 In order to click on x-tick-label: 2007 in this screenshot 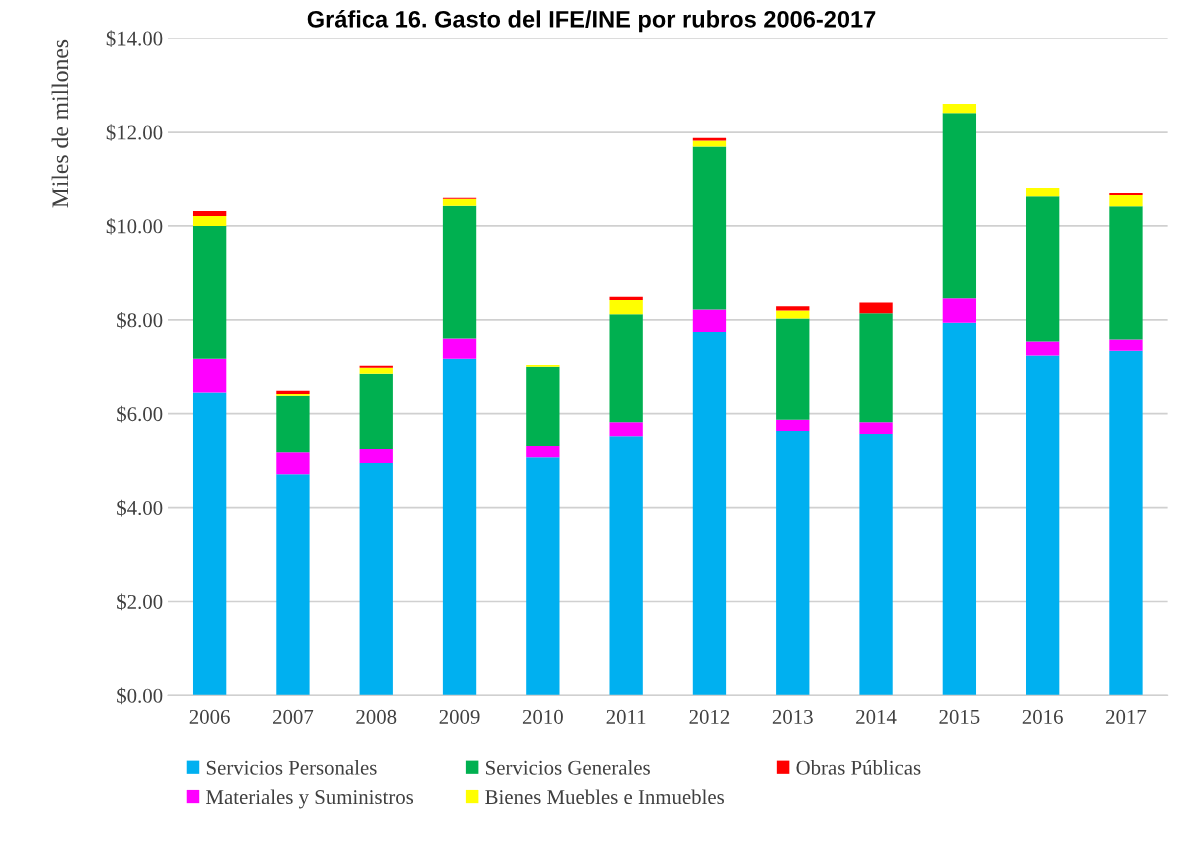, I will do `click(293, 716)`.